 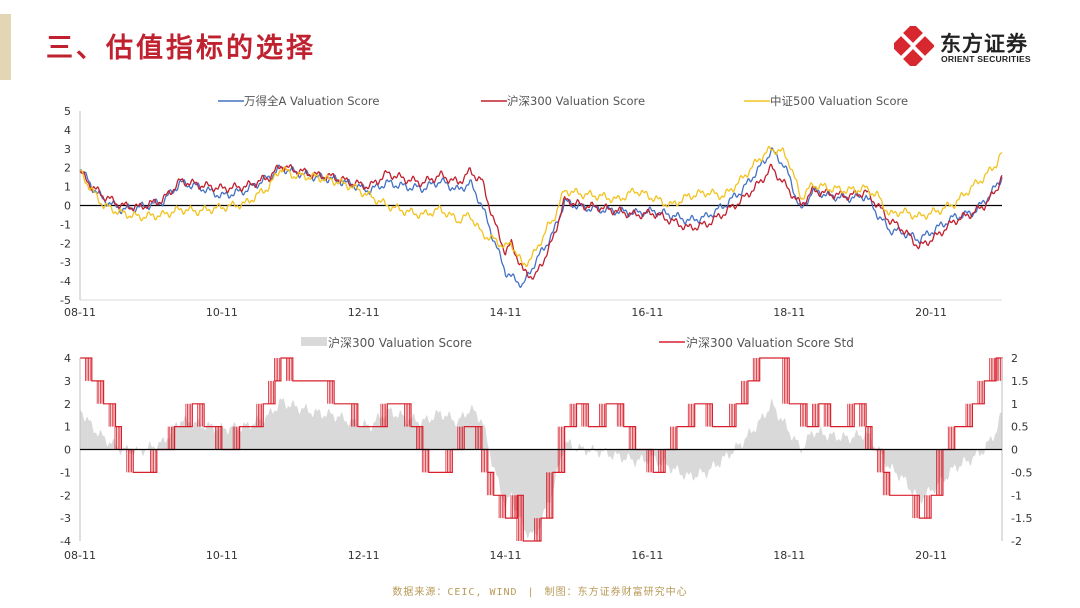 I want to click on bottom-left-y-tick-label: -3, so click(x=65, y=518).